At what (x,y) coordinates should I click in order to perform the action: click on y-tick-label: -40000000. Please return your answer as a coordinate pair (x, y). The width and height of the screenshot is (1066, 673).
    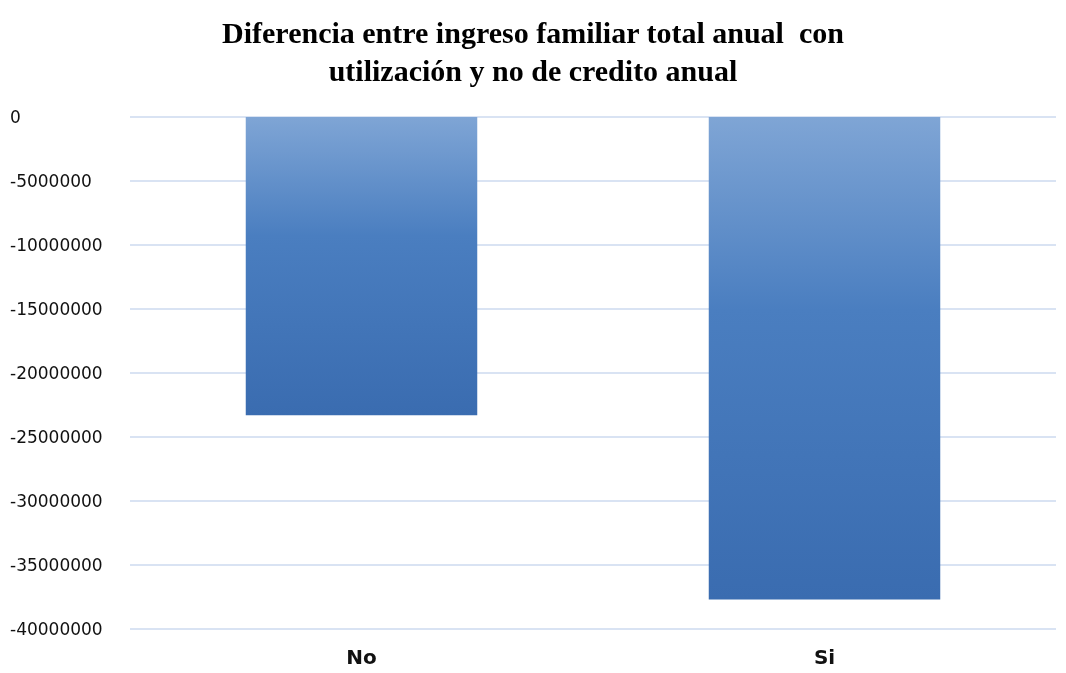
    Looking at the image, I should click on (56, 629).